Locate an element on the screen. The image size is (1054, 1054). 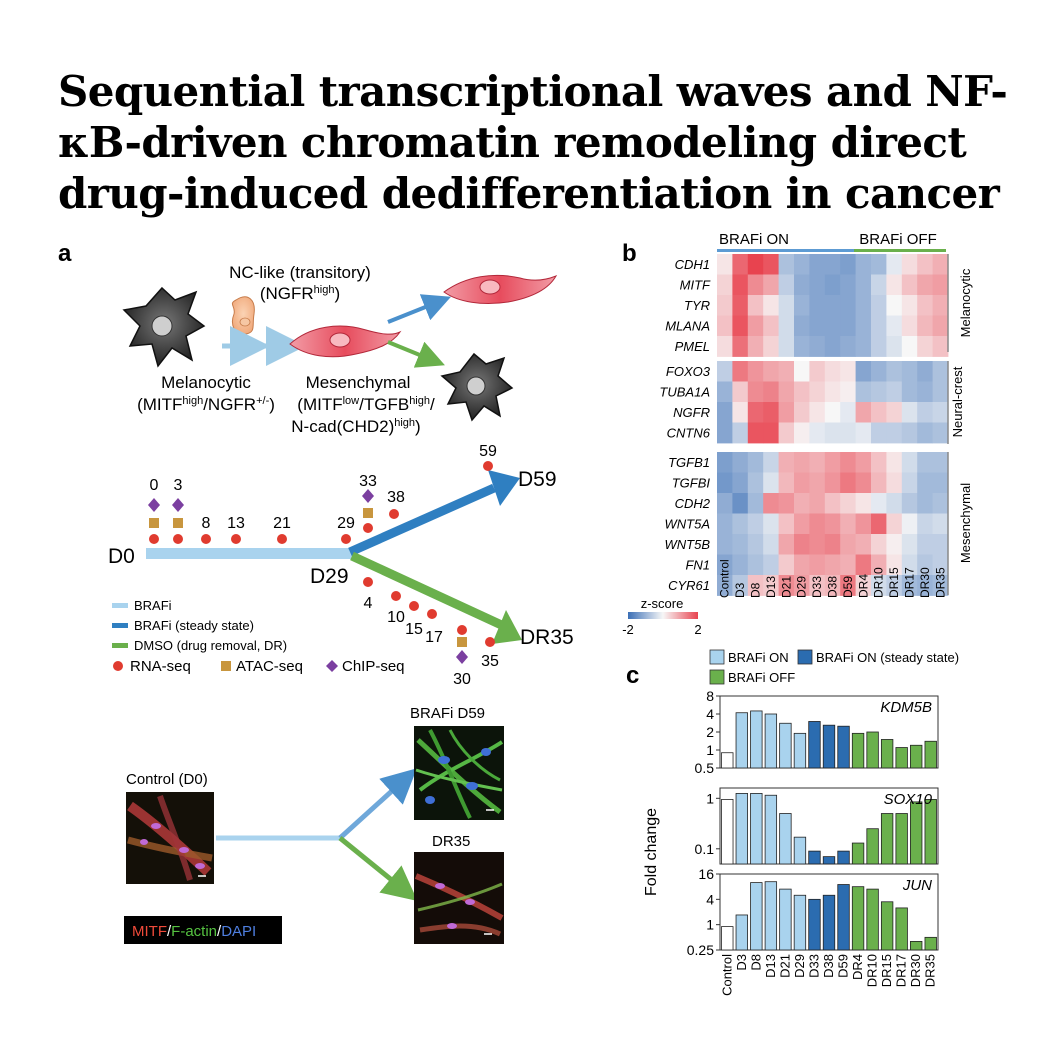
legend-brafi-steady-swatch is located at coordinates (120, 625).